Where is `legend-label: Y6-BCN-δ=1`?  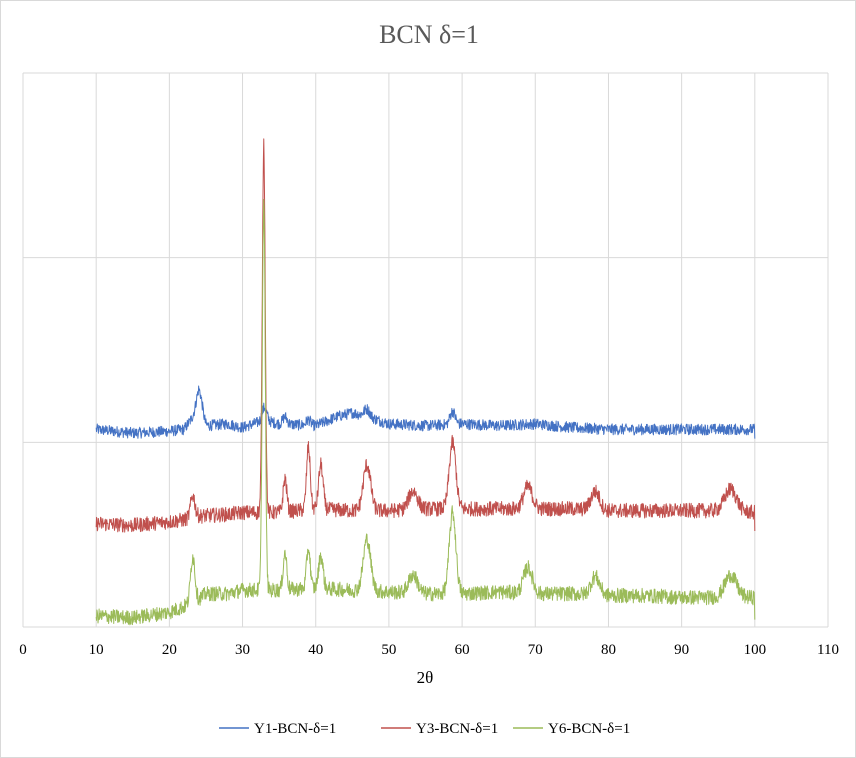 legend-label: Y6-BCN-δ=1 is located at coordinates (589, 729).